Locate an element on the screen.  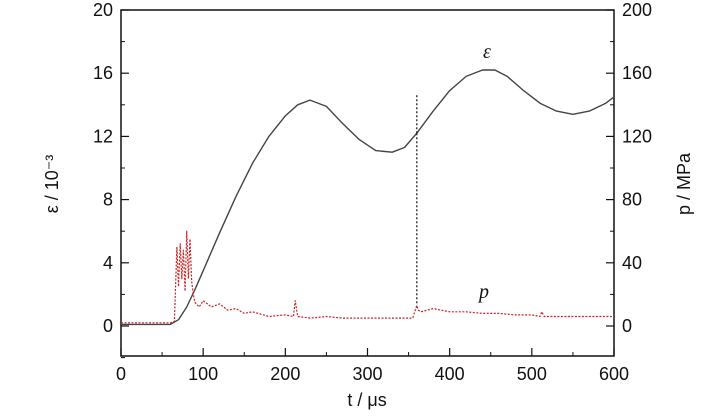
y-right-tick-label: 80 is located at coordinates (632, 200).